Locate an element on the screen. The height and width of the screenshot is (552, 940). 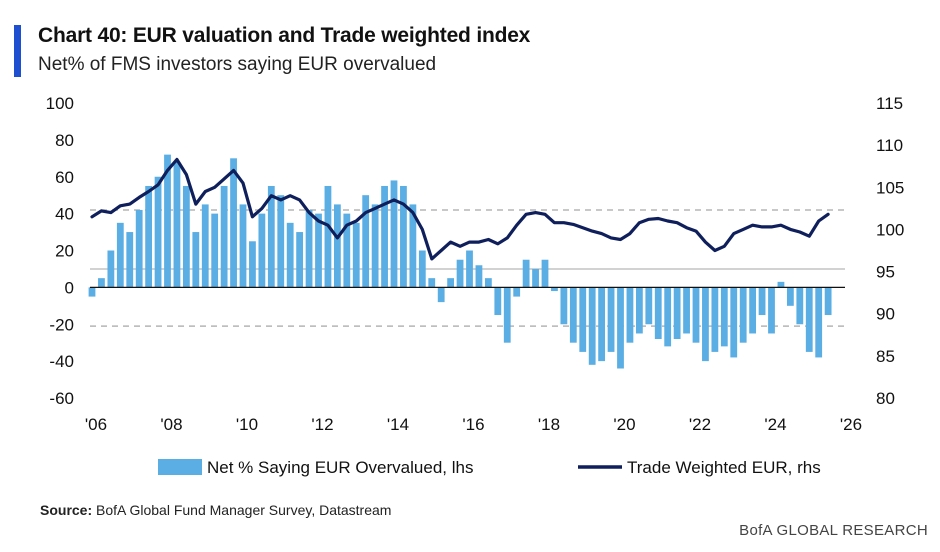
right-tick-label: 95 is located at coordinates (885, 272).